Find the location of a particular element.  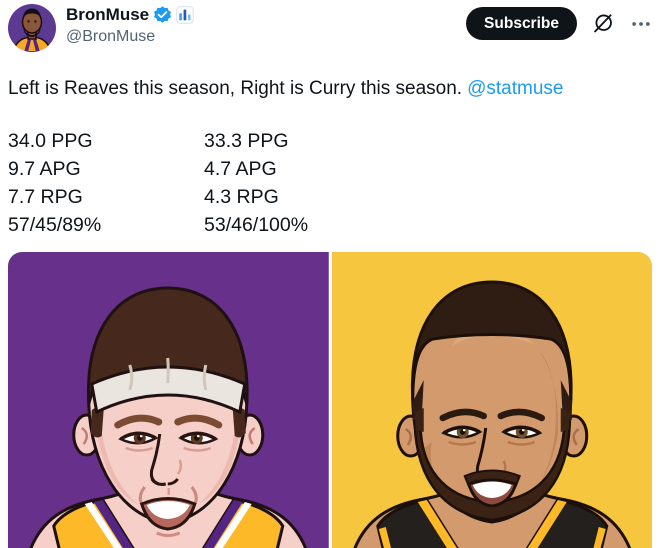

stat-row-ppg: 34.0 PPG 33.3 PPG is located at coordinates (330, 141).